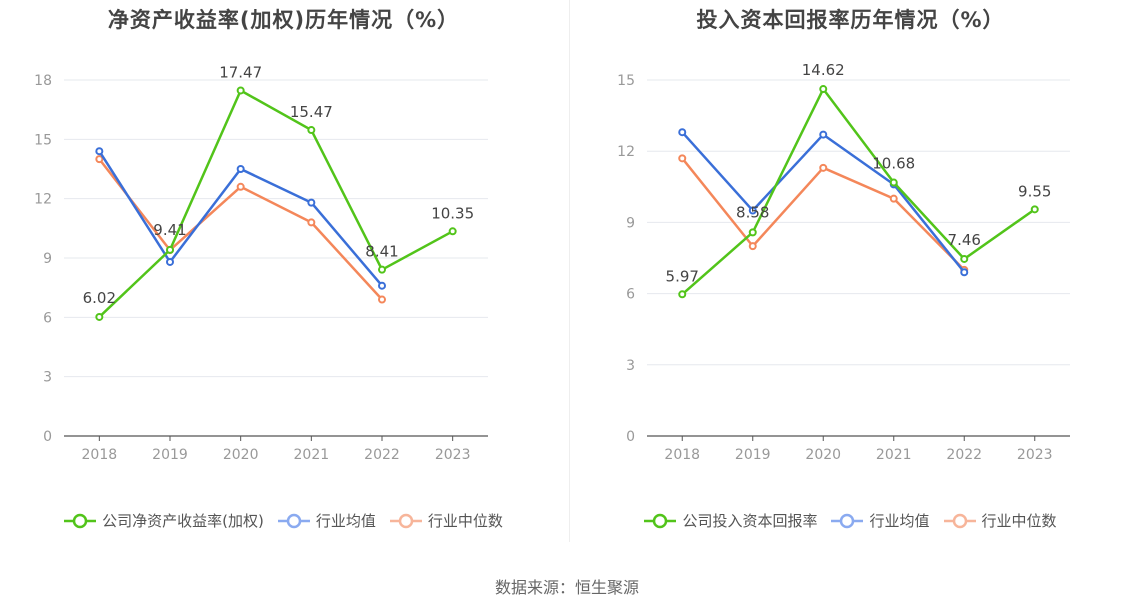  What do you see at coordinates (240, 72) in the screenshot?
I see `data-label: 17.47` at bounding box center [240, 72].